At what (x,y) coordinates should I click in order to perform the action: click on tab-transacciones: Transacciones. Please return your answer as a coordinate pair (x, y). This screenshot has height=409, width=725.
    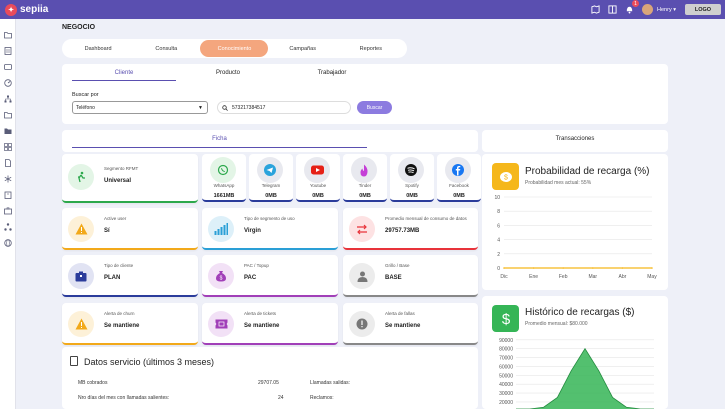
    Looking at the image, I should click on (575, 139).